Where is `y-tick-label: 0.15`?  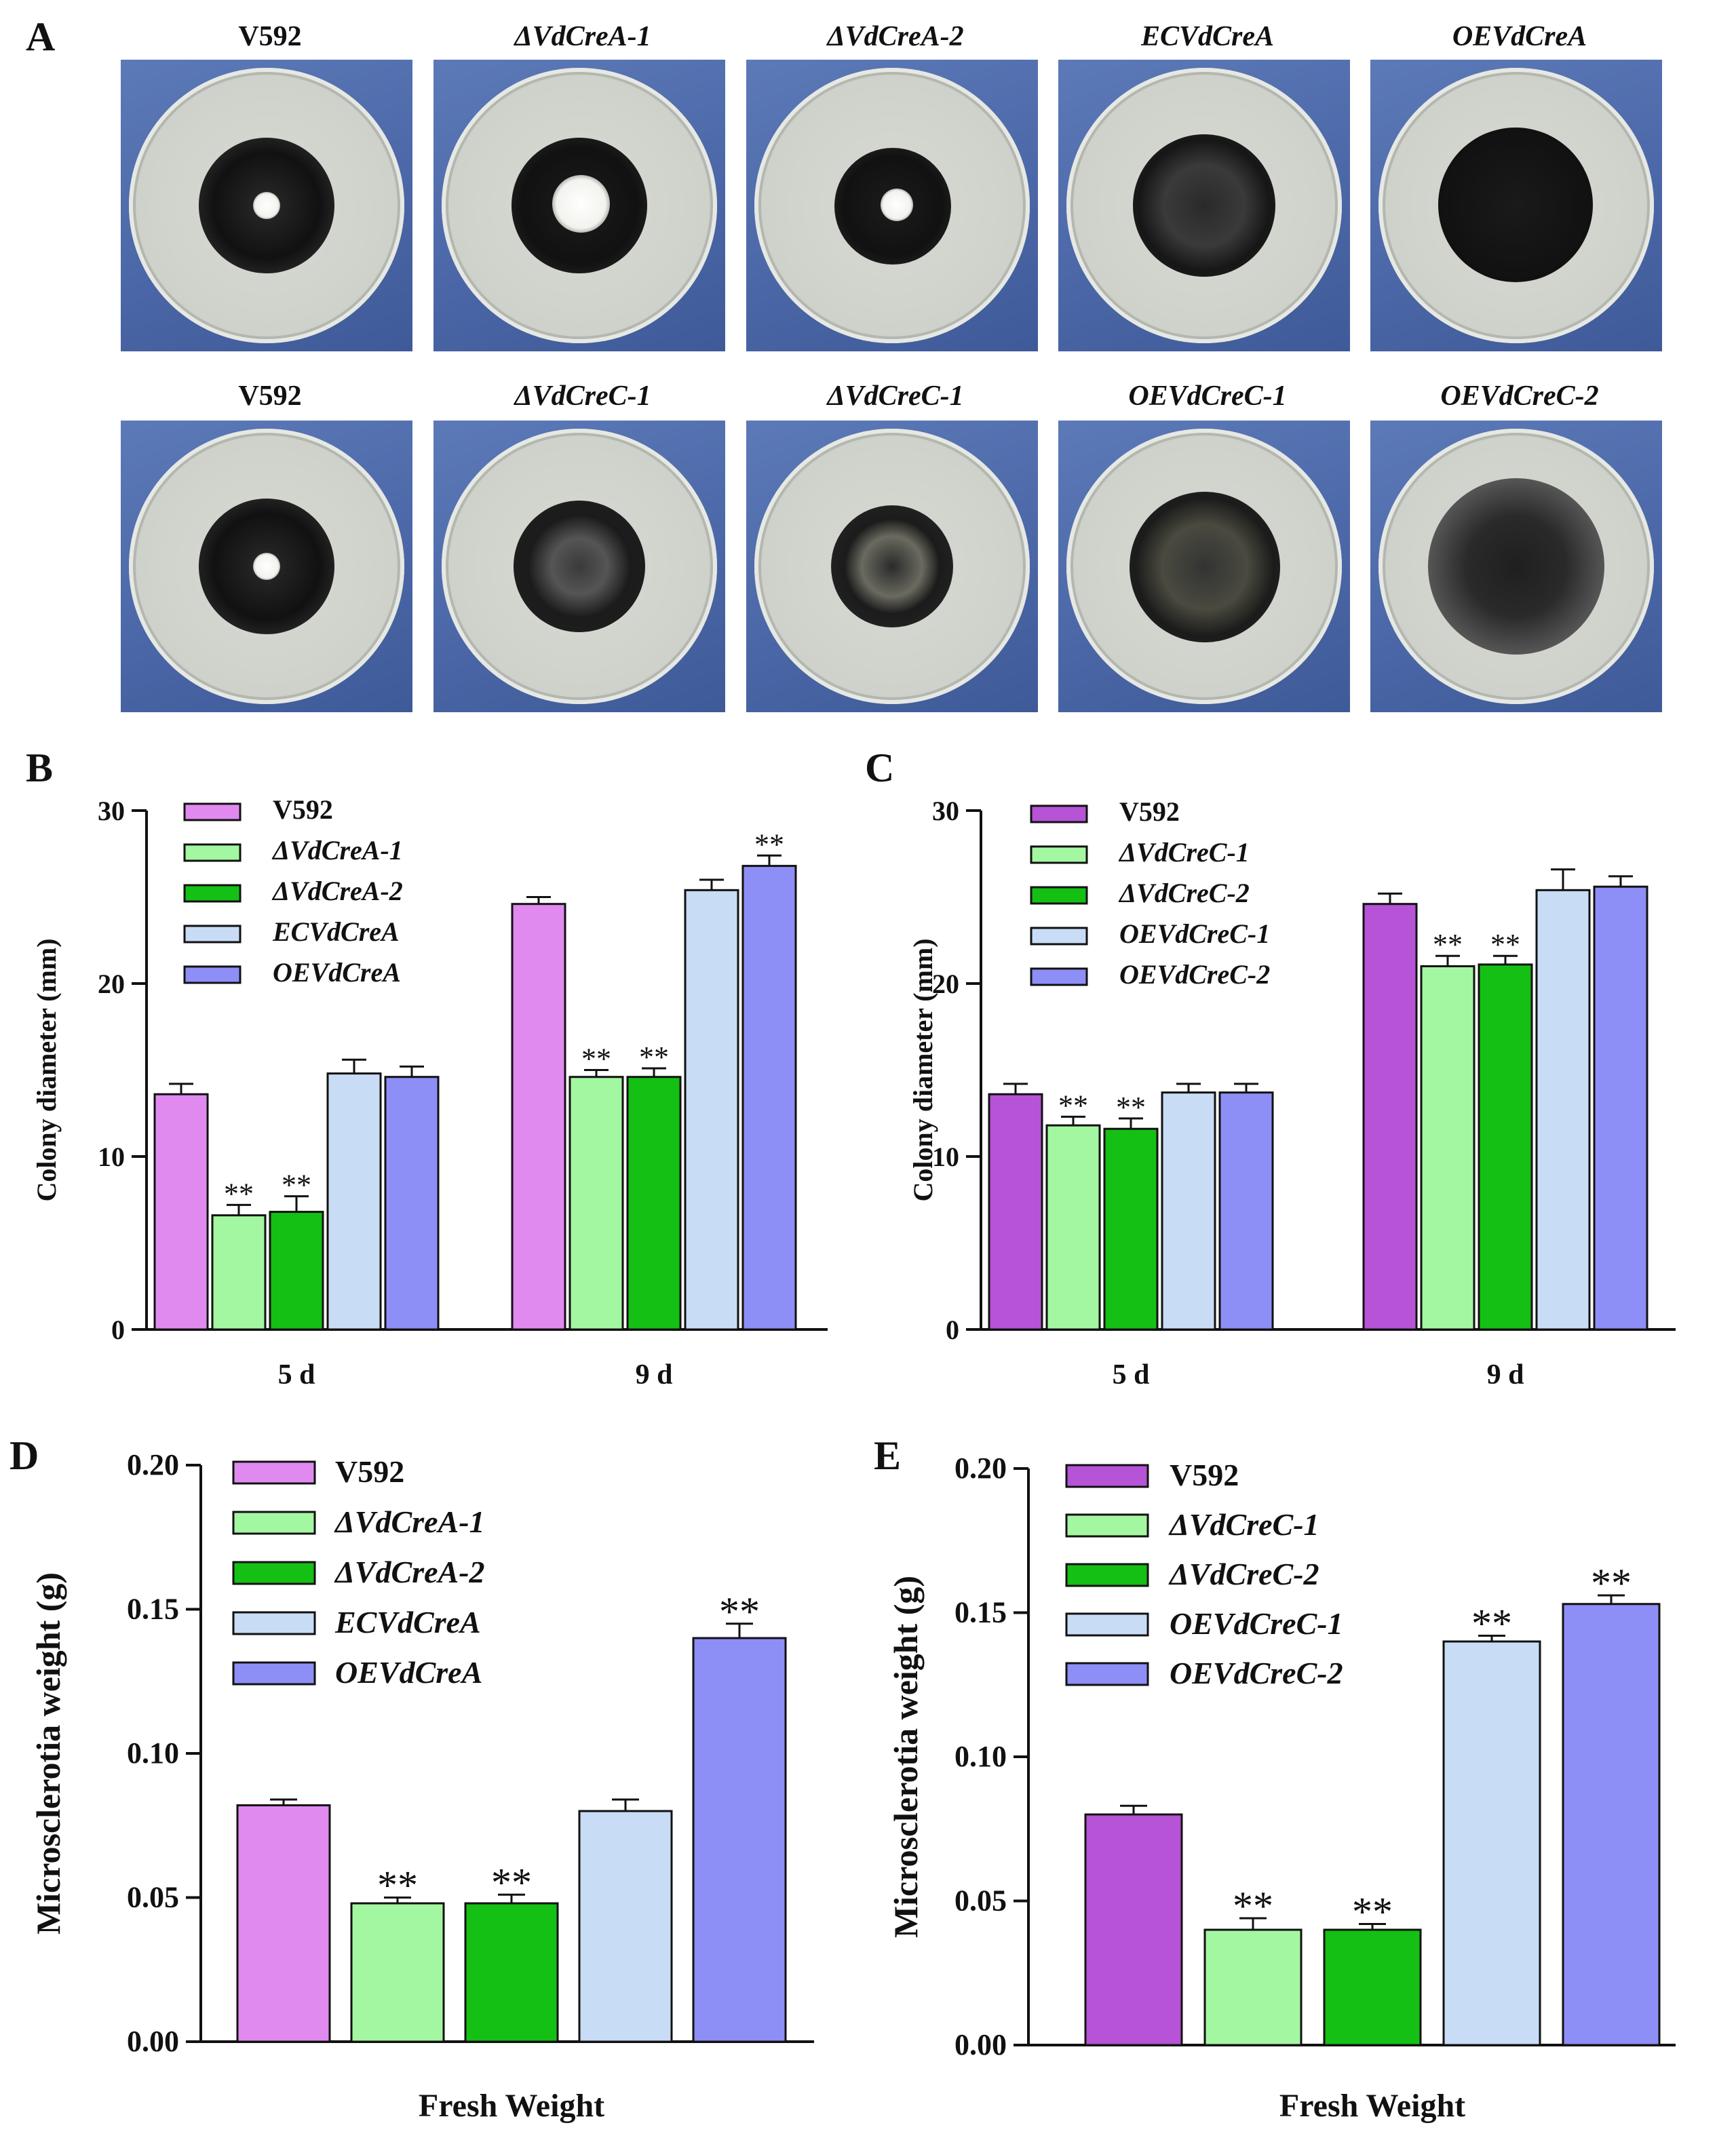 y-tick-label: 0.15 is located at coordinates (153, 1609).